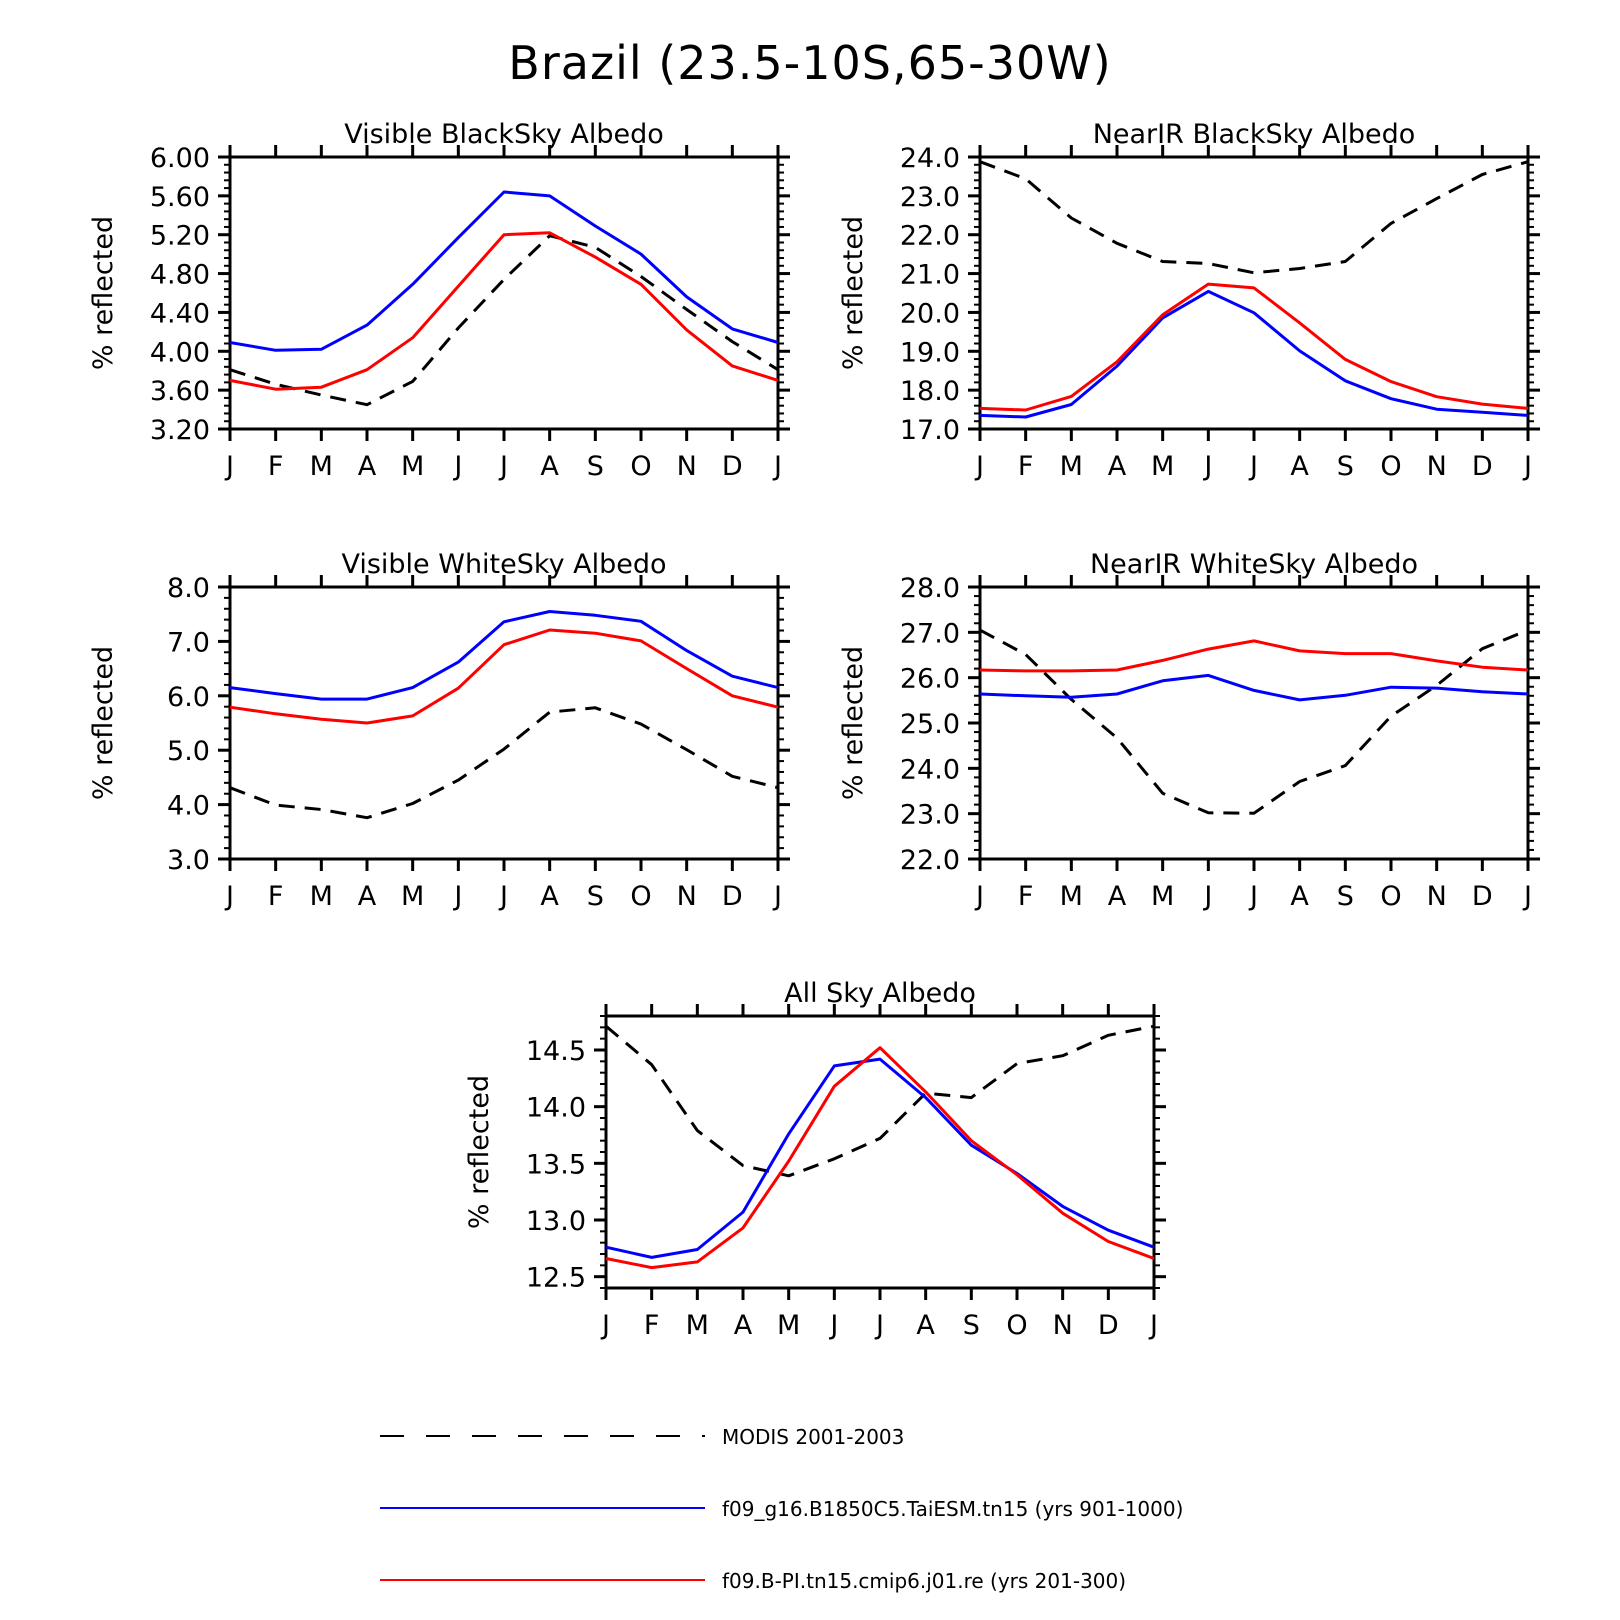  What do you see at coordinates (930, 860) in the screenshot?
I see `y-tick-label: 22.0` at bounding box center [930, 860].